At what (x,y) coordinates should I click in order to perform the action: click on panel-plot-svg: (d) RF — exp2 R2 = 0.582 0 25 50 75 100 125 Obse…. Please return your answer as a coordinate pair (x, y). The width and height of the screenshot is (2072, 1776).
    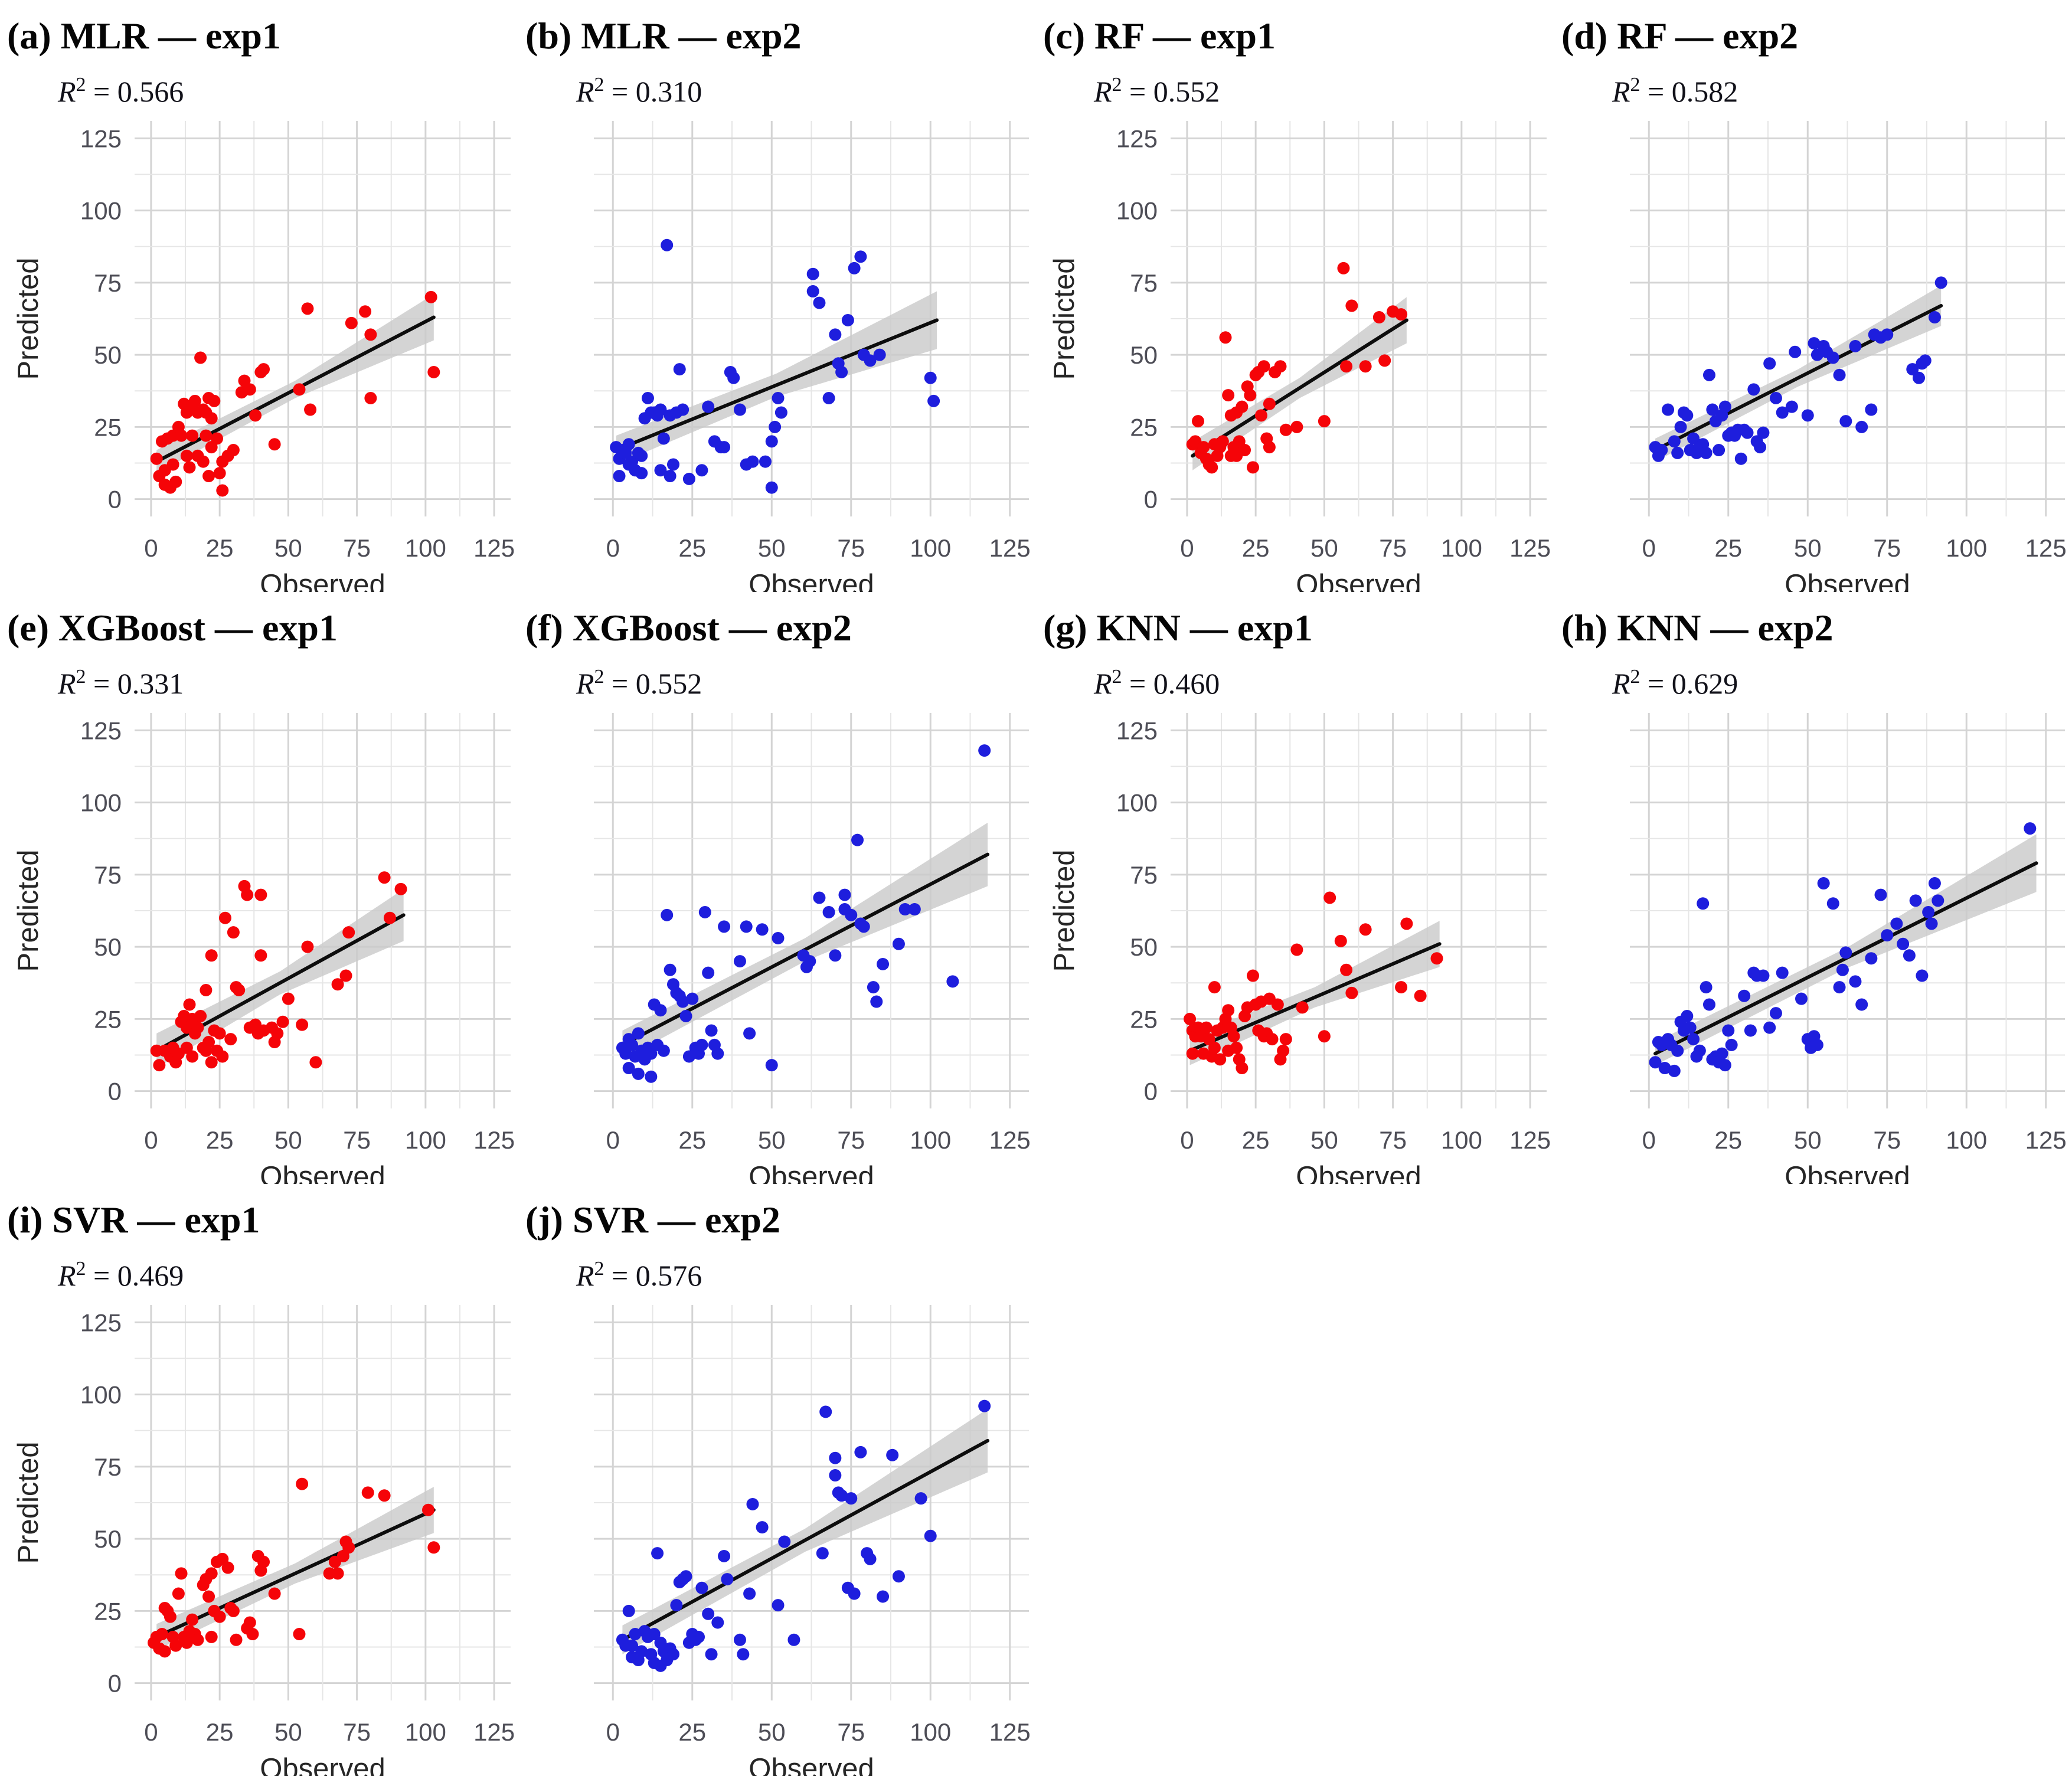
    Looking at the image, I should click on (1814, 304).